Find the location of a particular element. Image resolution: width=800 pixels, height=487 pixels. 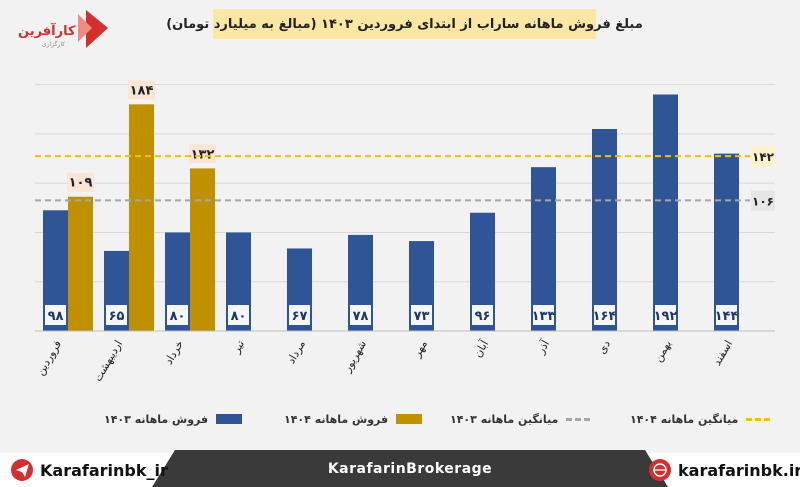

bar-1404-value-label: ۱۸۴ is located at coordinates (142, 90).